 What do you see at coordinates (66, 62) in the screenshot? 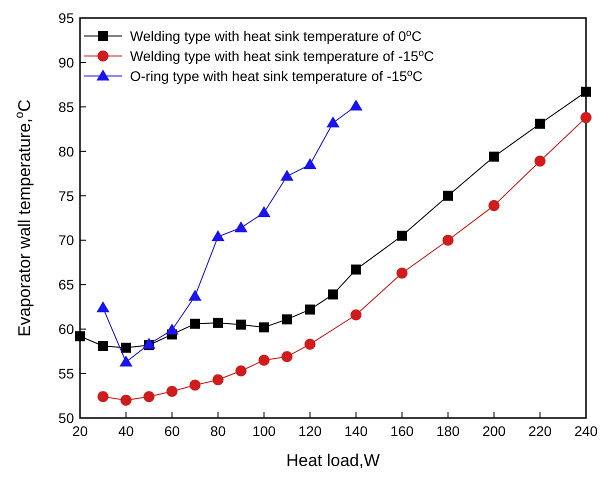
I see `y-tick-label: 90` at bounding box center [66, 62].